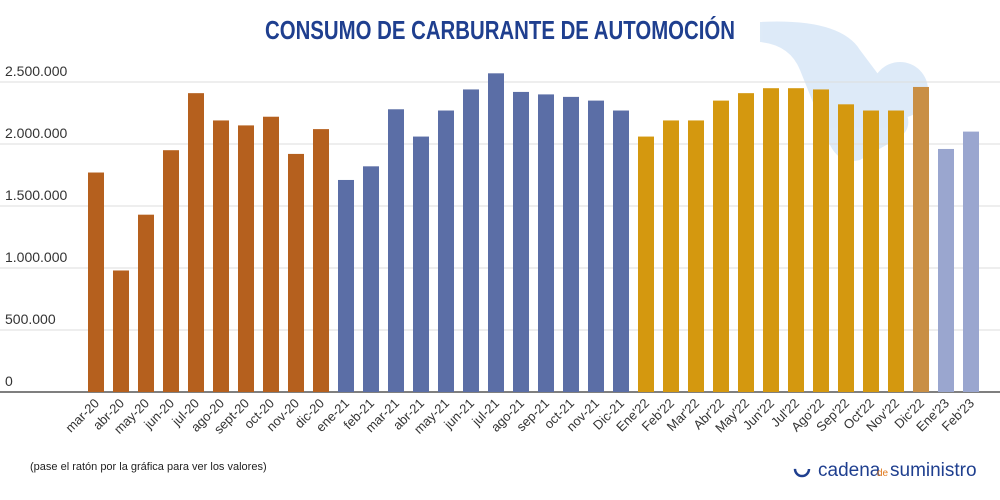  Describe the element at coordinates (500, 30) in the screenshot. I see `chart-title: CONSUMO DE CARBURANTE DE AUTOMOCIÓN` at that location.